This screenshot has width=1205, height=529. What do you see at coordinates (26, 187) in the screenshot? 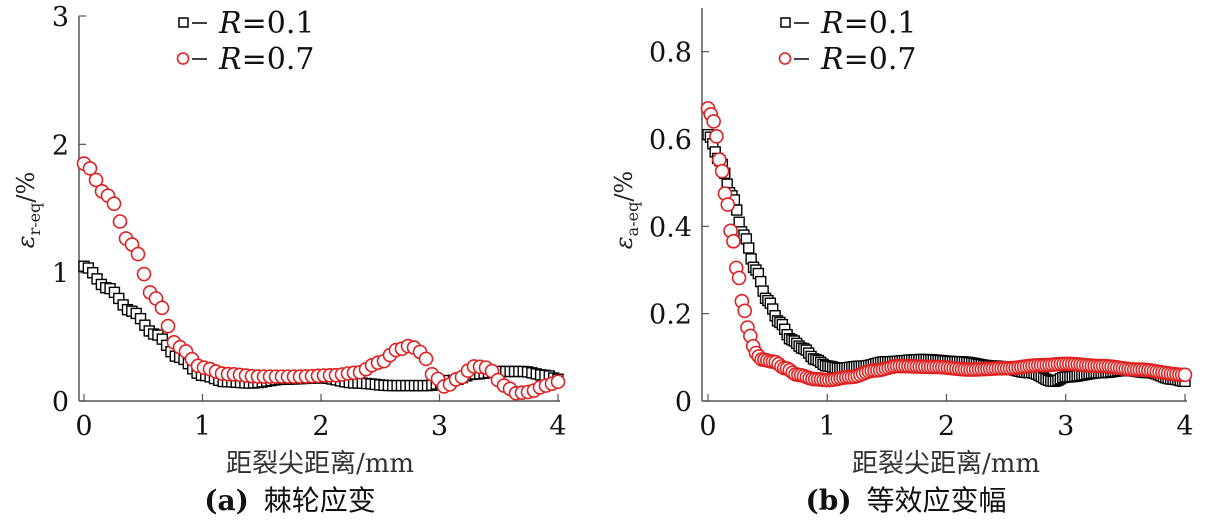
I see `panel-a-ylabel-unit: /%` at bounding box center [26, 187].